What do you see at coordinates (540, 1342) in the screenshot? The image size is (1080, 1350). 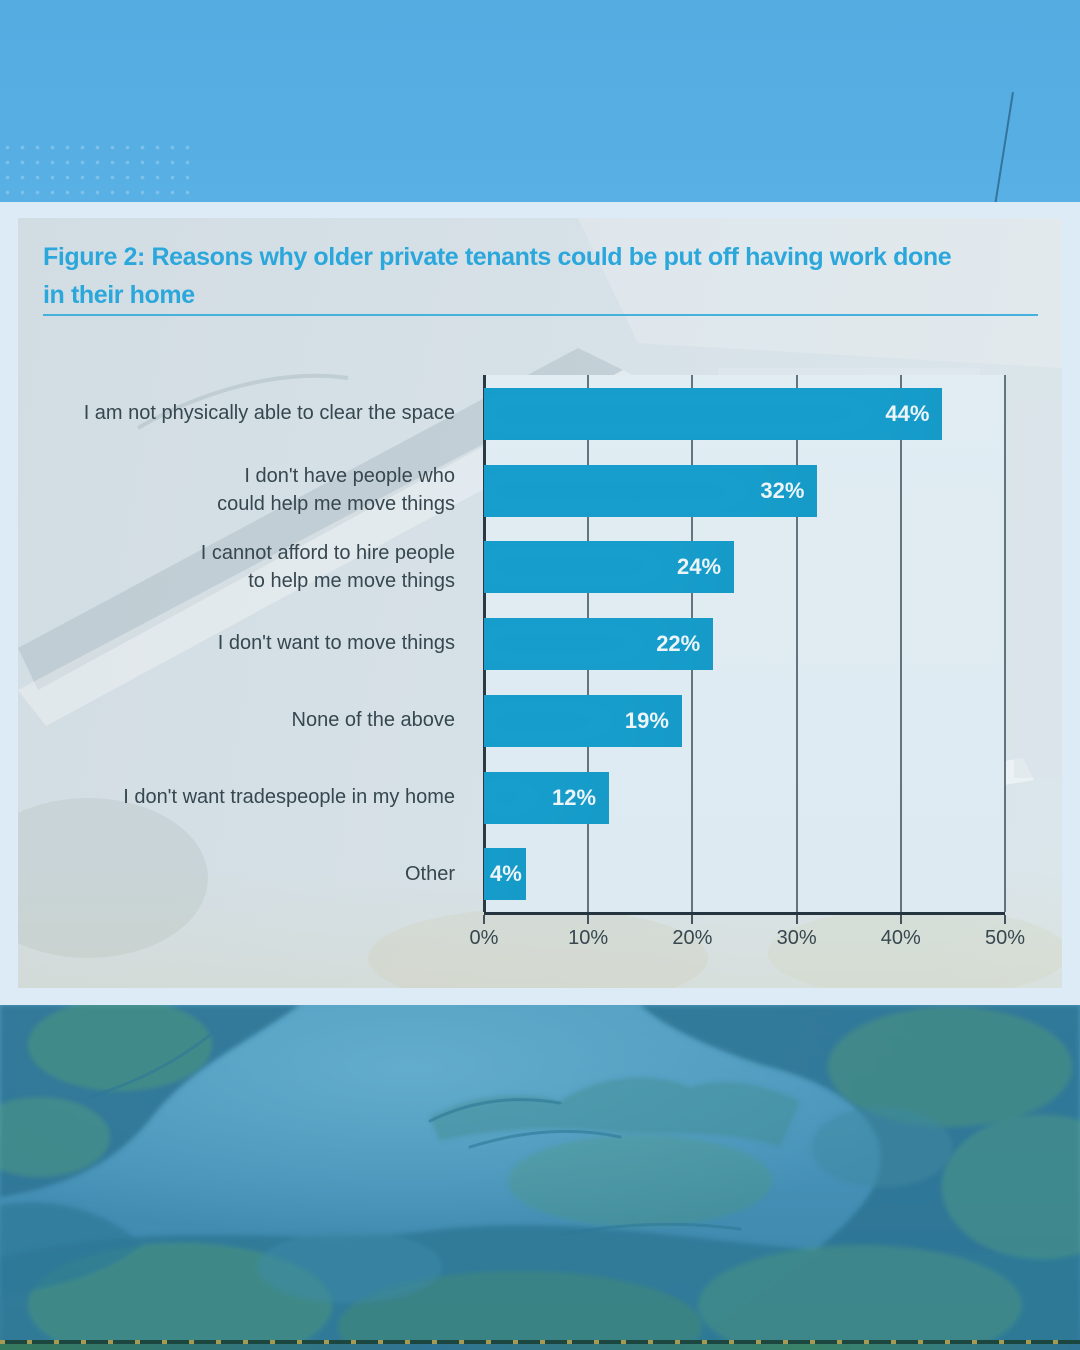 I see `photo-bottom-edge` at bounding box center [540, 1342].